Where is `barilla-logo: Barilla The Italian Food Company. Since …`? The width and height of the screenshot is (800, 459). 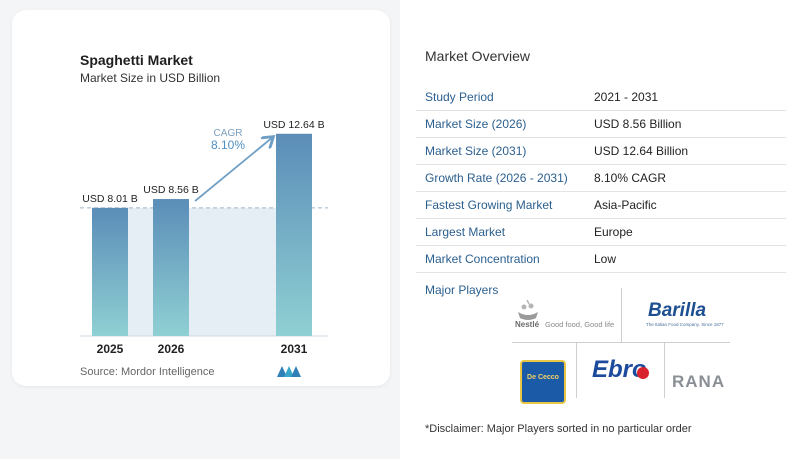
barilla-logo: Barilla The Italian Food Company. Since … is located at coordinates (682, 316).